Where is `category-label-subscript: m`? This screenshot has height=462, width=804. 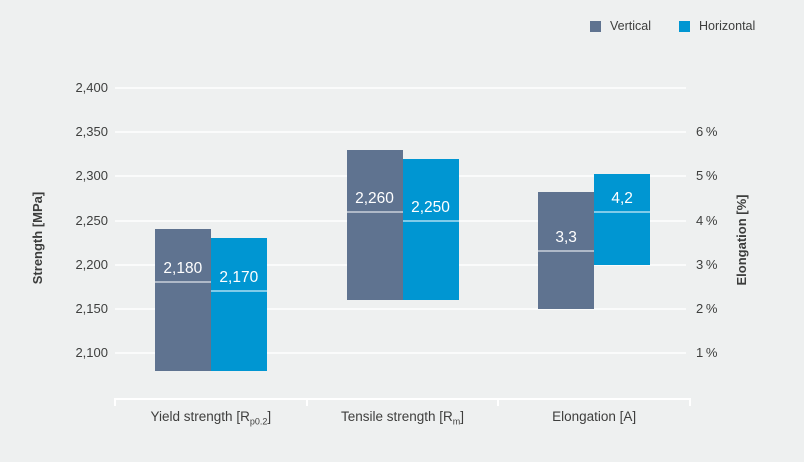
category-label-subscript: m is located at coordinates (456, 421).